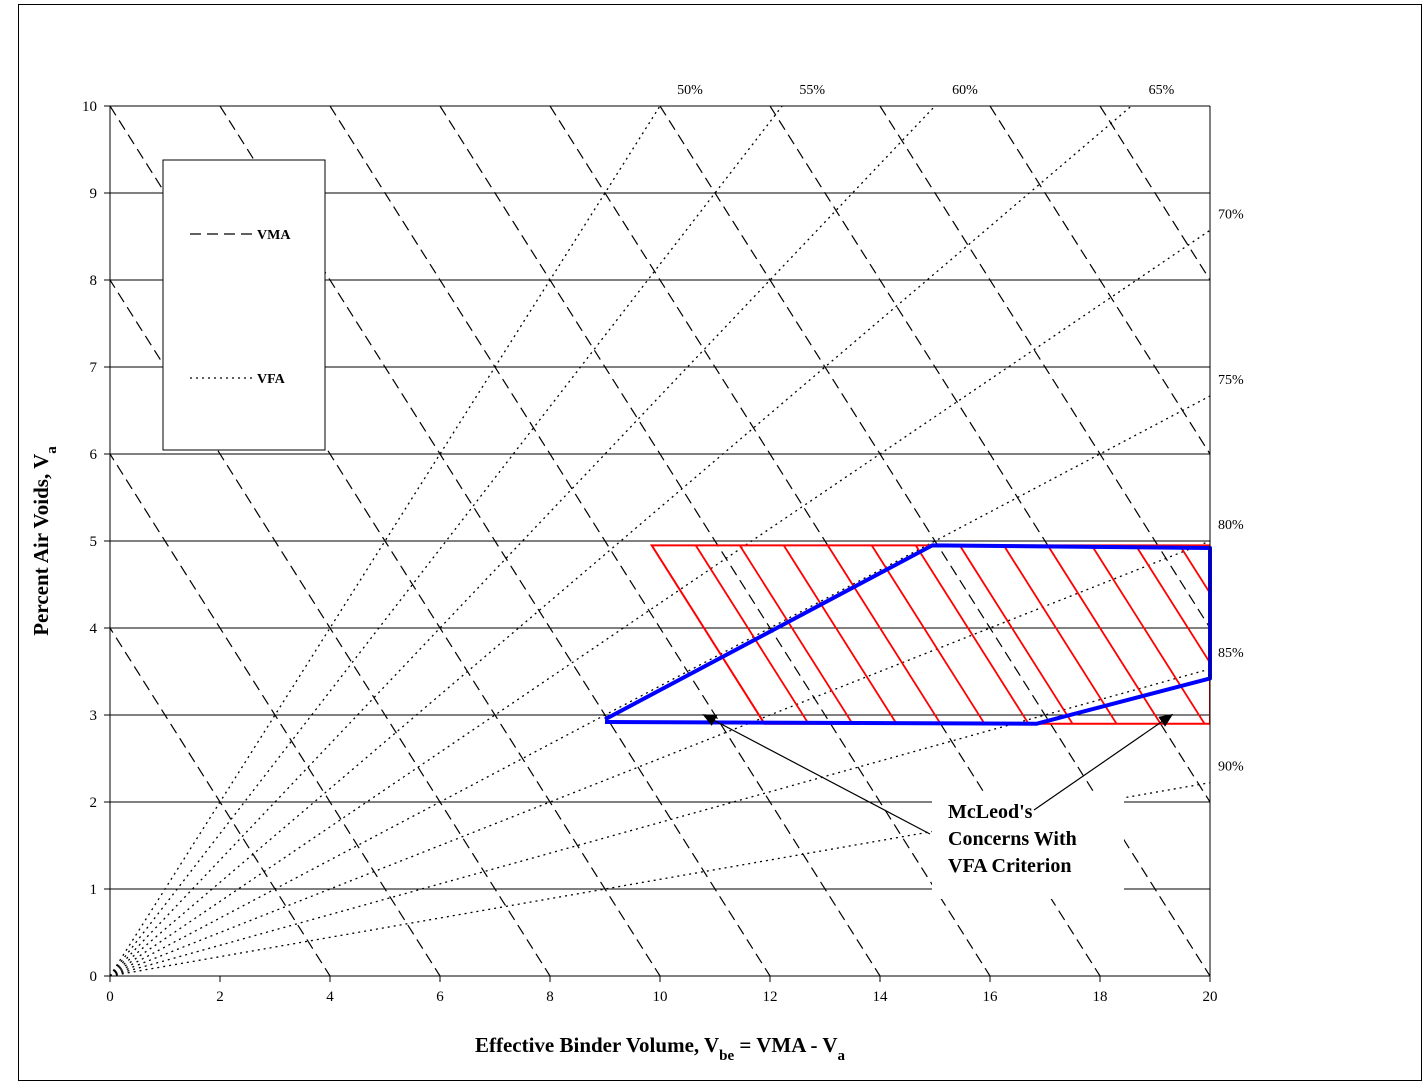 This screenshot has width=1425, height=1085. I want to click on y-tick-label: 2, so click(94, 803).